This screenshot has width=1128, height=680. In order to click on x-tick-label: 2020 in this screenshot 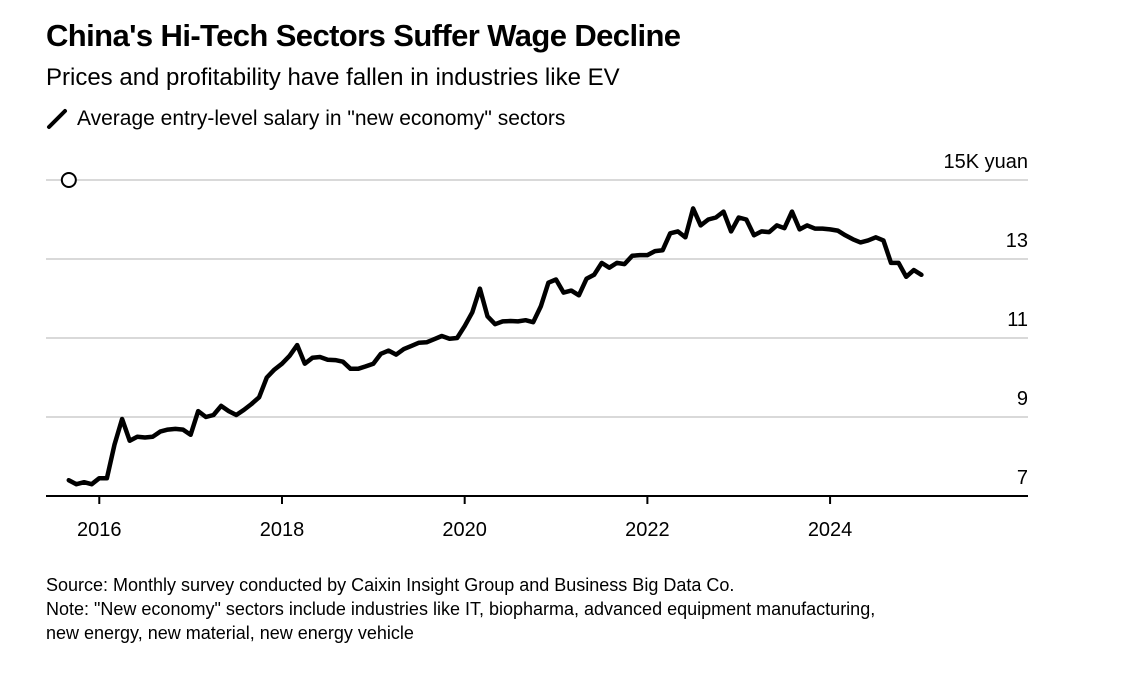, I will do `click(464, 530)`.